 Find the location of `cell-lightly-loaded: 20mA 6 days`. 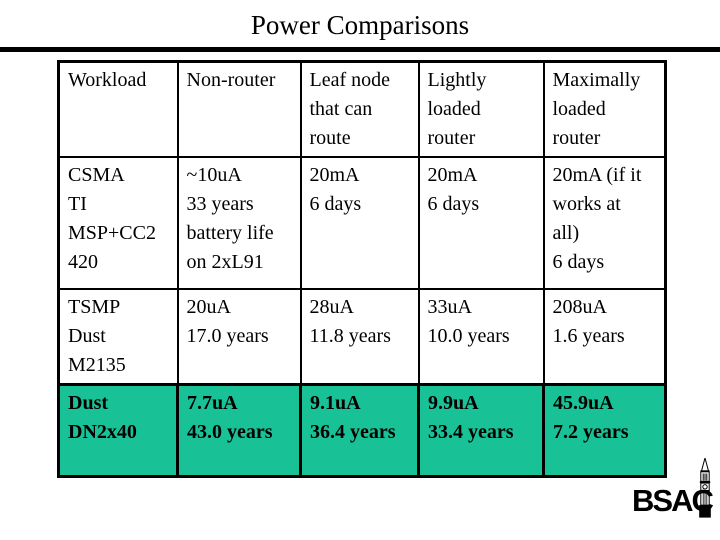

cell-lightly-loaded: 20mA 6 days is located at coordinates (481, 223).